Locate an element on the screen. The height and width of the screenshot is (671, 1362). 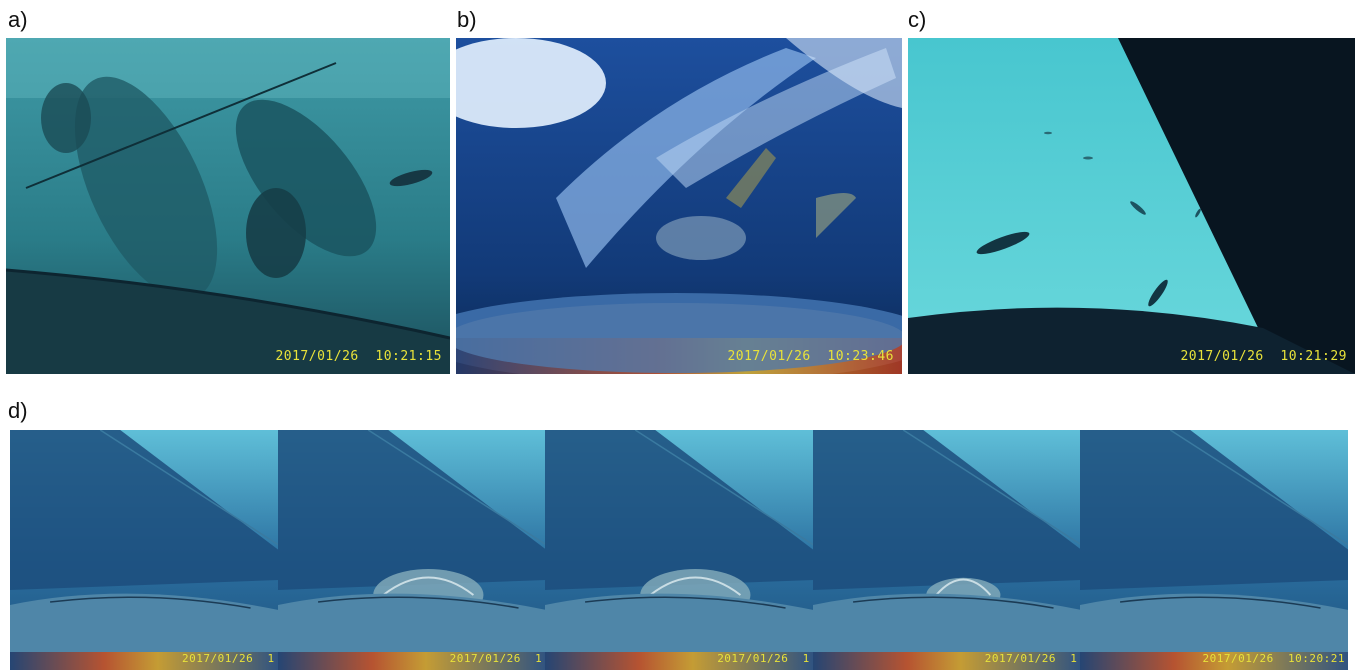
panel-label-b: b) is located at coordinates (467, 19).